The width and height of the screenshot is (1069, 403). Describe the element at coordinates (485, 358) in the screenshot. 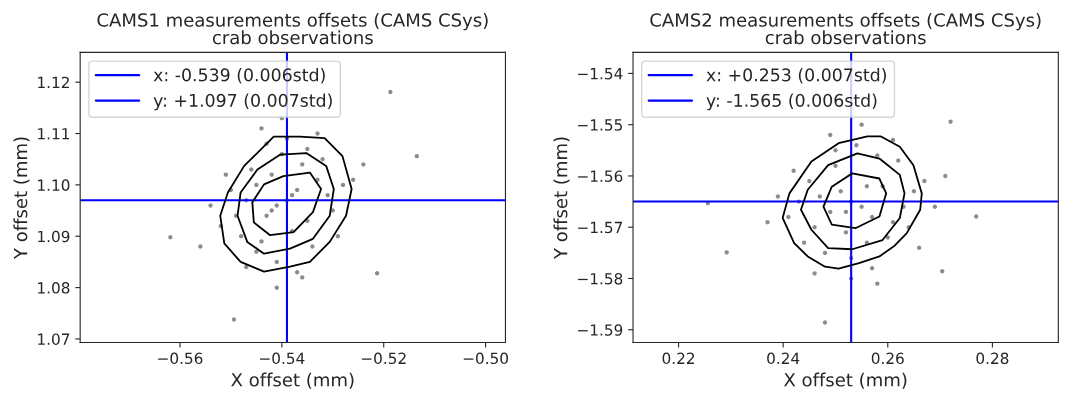

I see `x-tick-label: −0.50` at that location.